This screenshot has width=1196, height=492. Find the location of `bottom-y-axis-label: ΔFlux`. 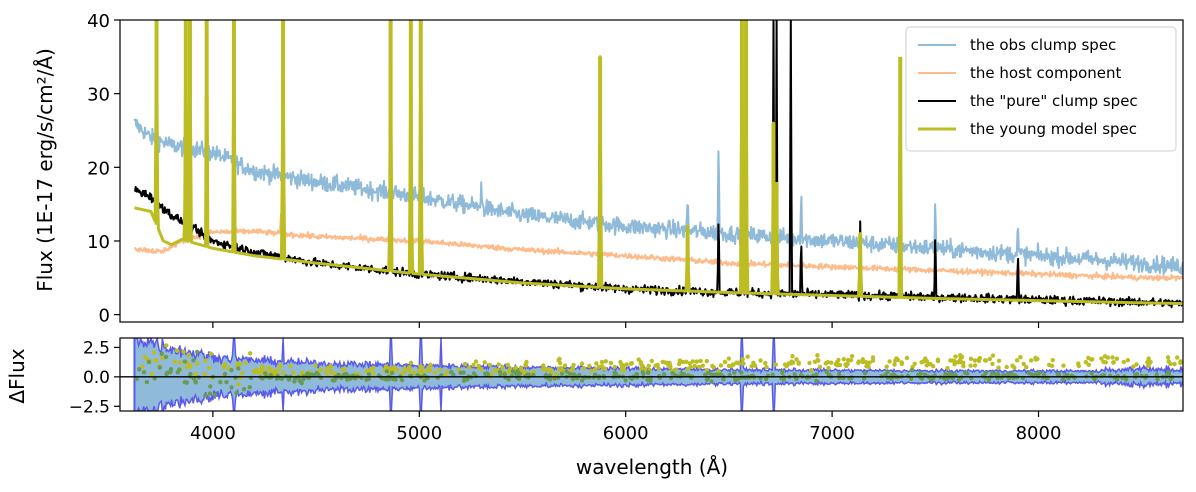

bottom-y-axis-label: ΔFlux is located at coordinates (17, 375).